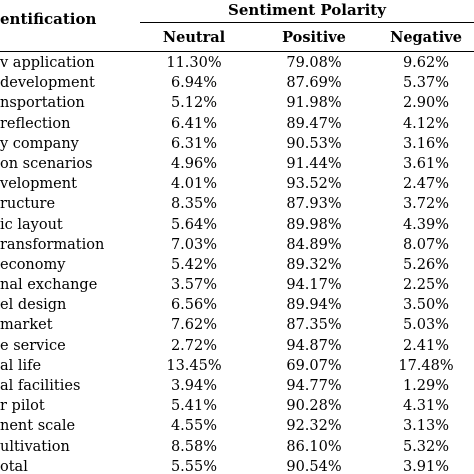 The height and width of the screenshot is (474, 474). What do you see at coordinates (194, 225) in the screenshot?
I see `neutral-value: 5.64%` at bounding box center [194, 225].